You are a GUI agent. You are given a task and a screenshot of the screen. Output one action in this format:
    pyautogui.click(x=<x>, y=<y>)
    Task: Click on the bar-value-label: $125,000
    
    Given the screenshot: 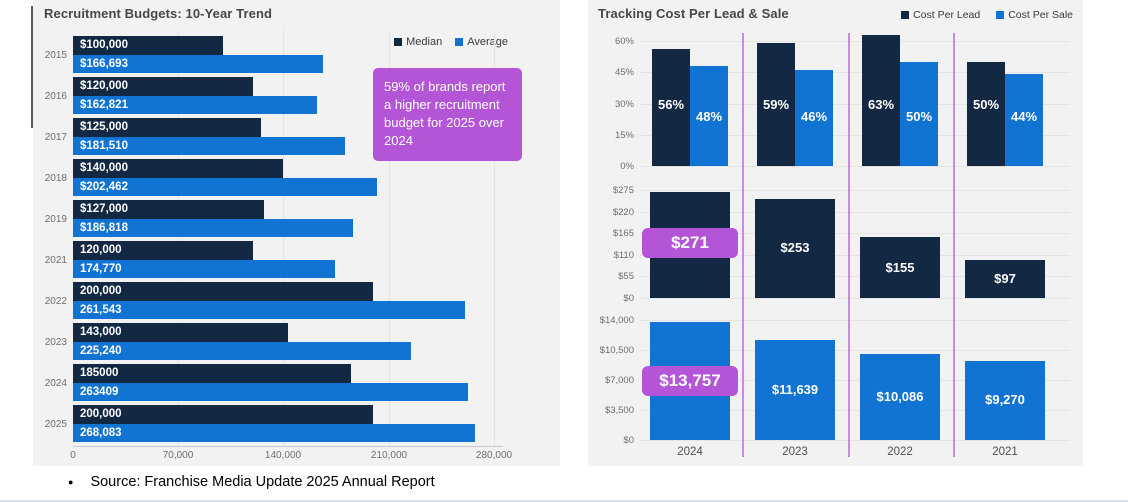 What is the action you would take?
    pyautogui.click(x=104, y=127)
    